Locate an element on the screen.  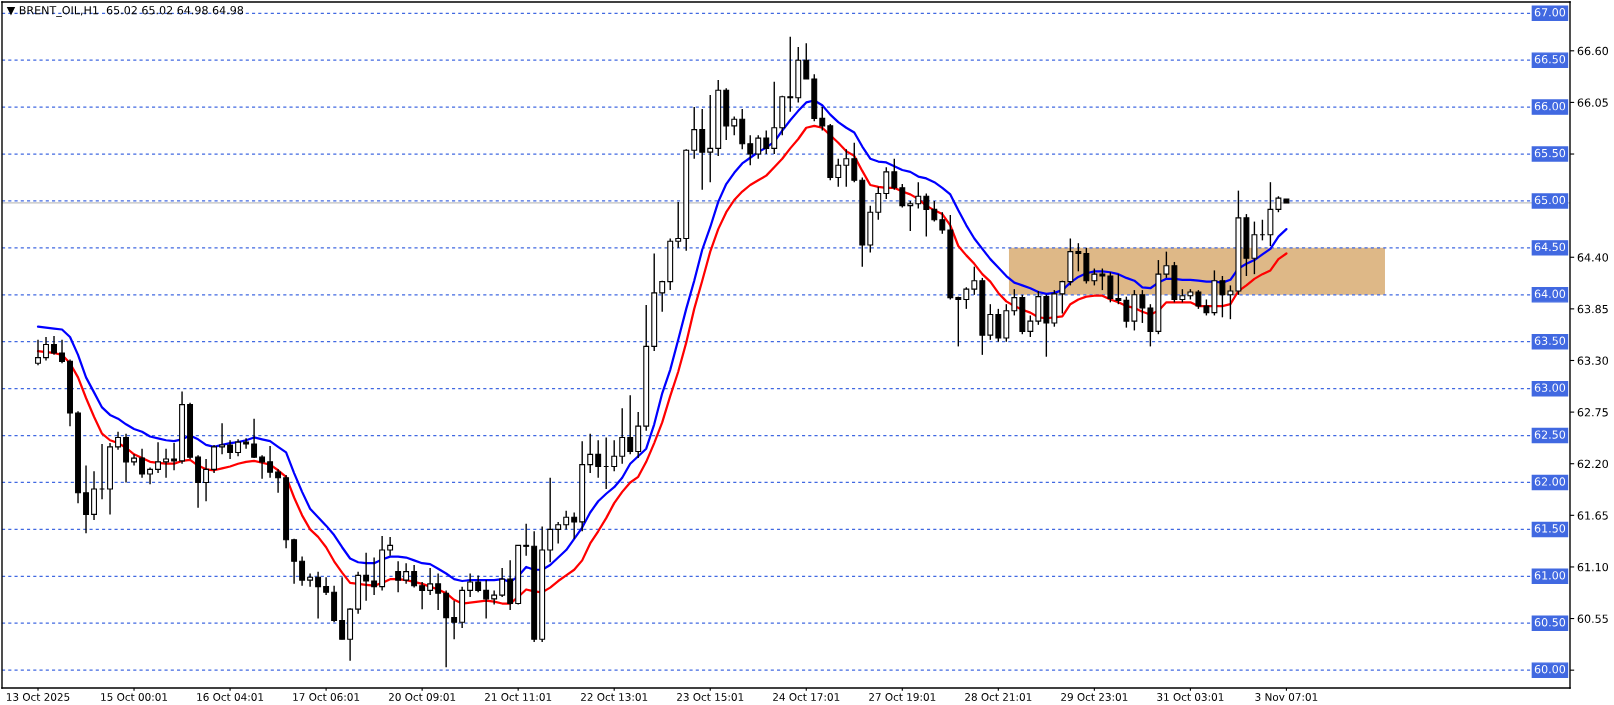
y-tick-label: 66.60 is located at coordinates (1593, 51).